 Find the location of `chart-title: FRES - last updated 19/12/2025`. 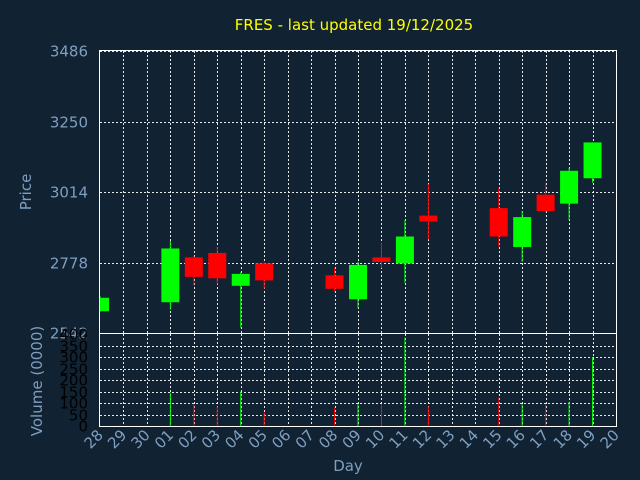

chart-title: FRES - last updated 19/12/2025 is located at coordinates (354, 25).